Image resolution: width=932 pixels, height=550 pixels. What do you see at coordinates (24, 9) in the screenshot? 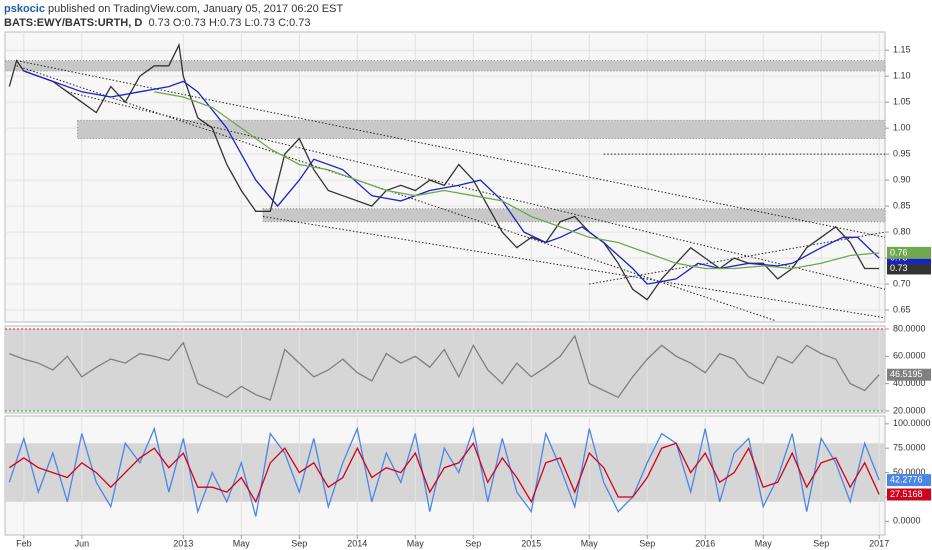
I see `user: pskocic` at bounding box center [24, 9].